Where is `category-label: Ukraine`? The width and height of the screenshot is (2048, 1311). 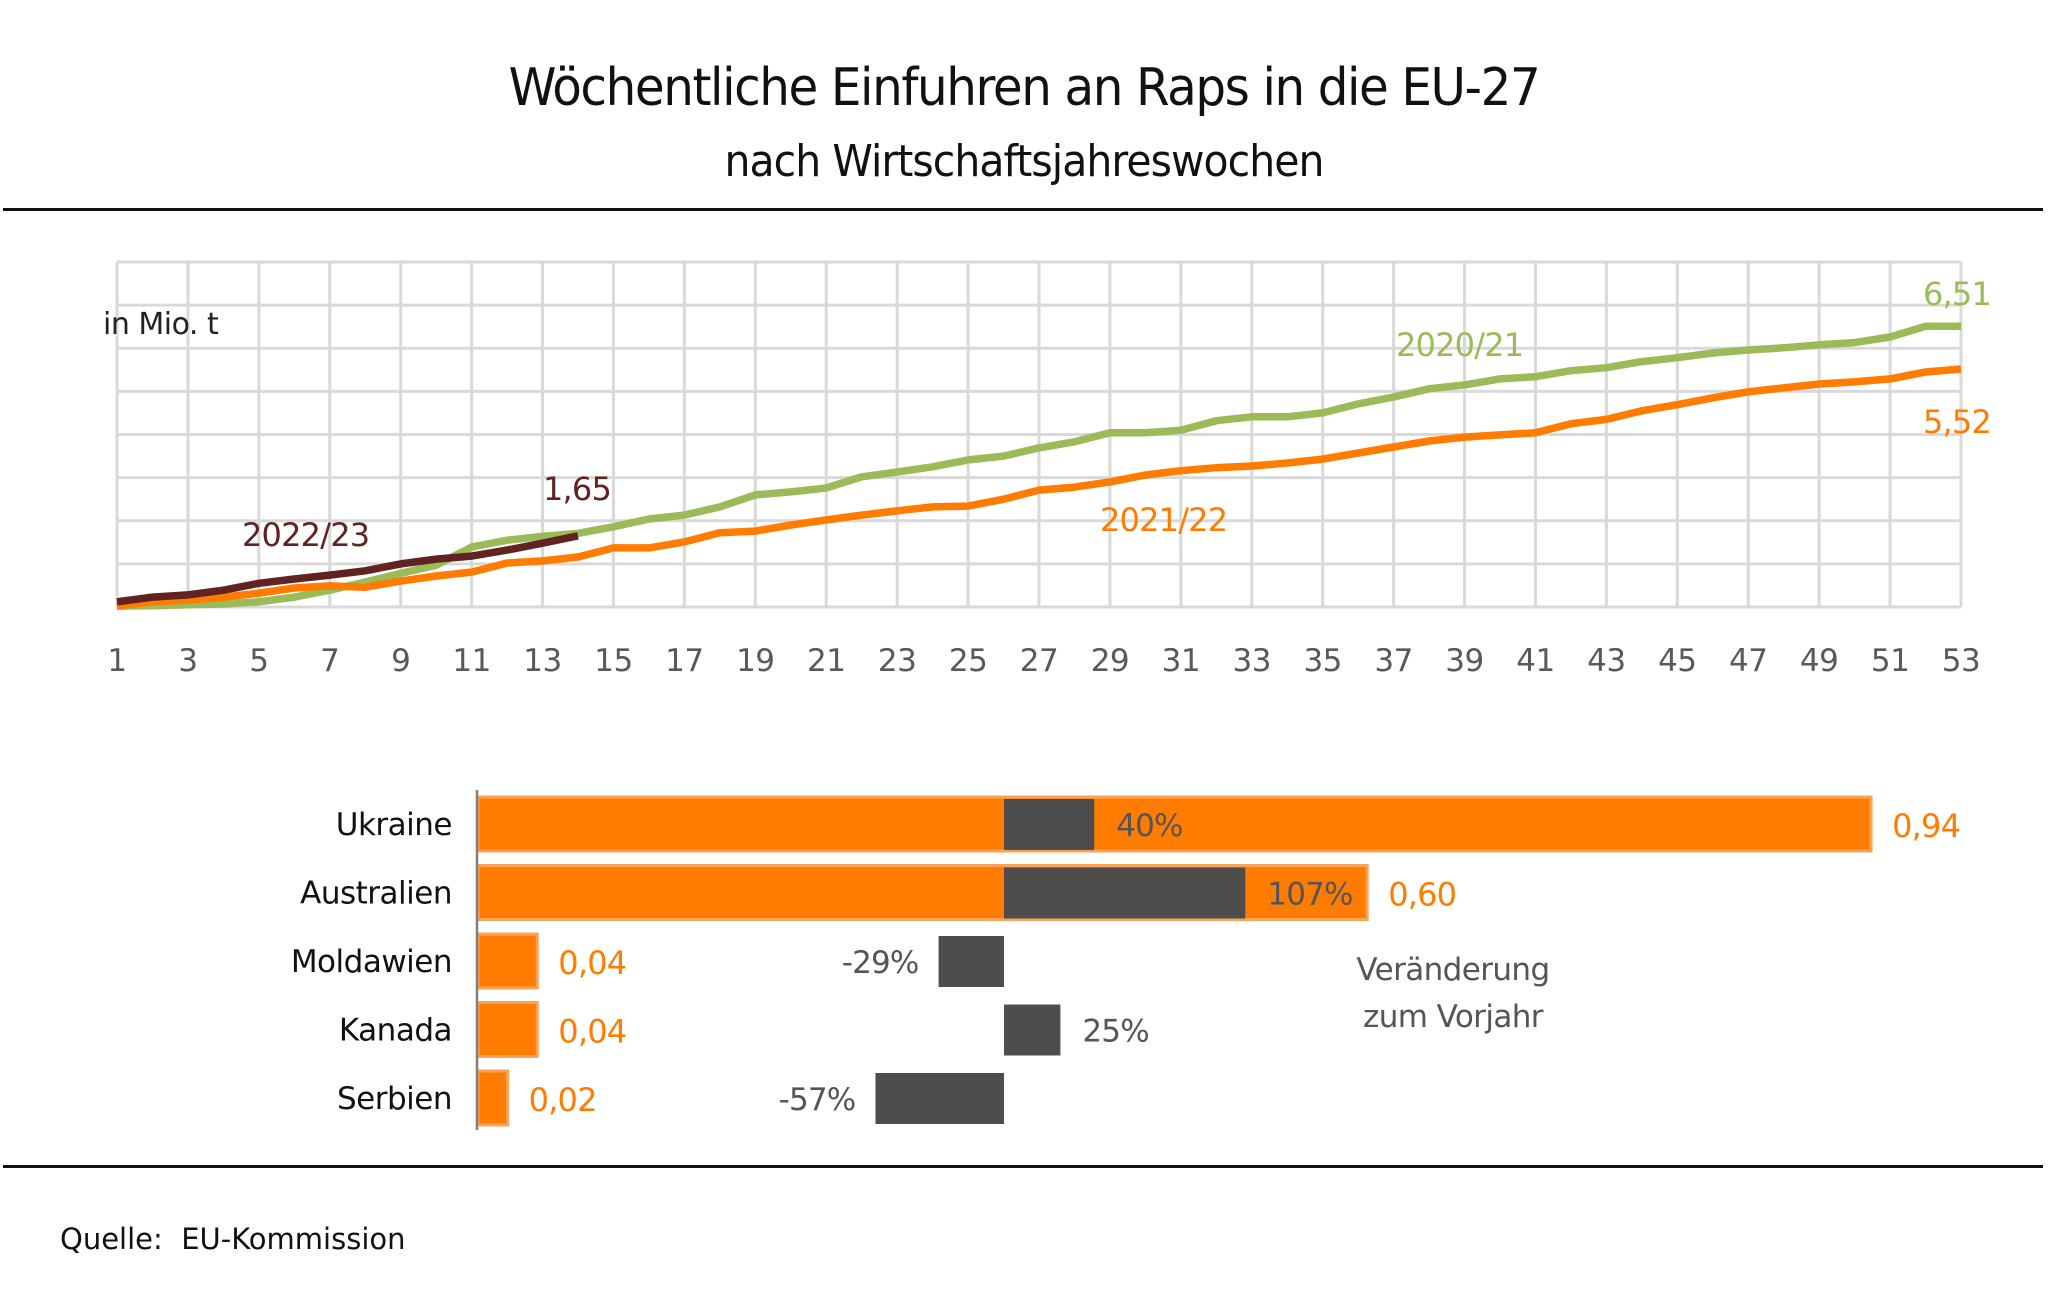
category-label: Ukraine is located at coordinates (394, 825).